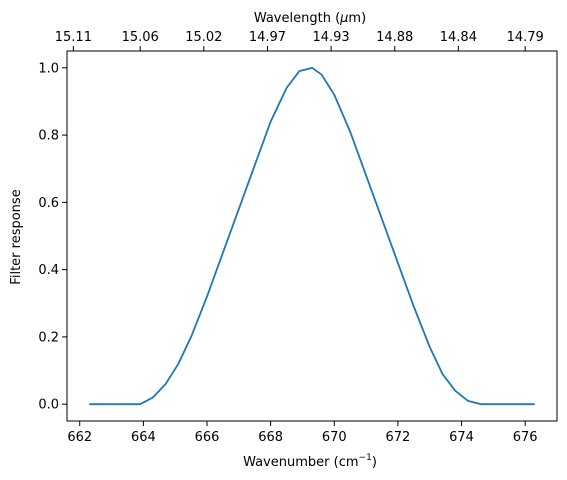  I want to click on x-tick-label: 670, so click(334, 437).